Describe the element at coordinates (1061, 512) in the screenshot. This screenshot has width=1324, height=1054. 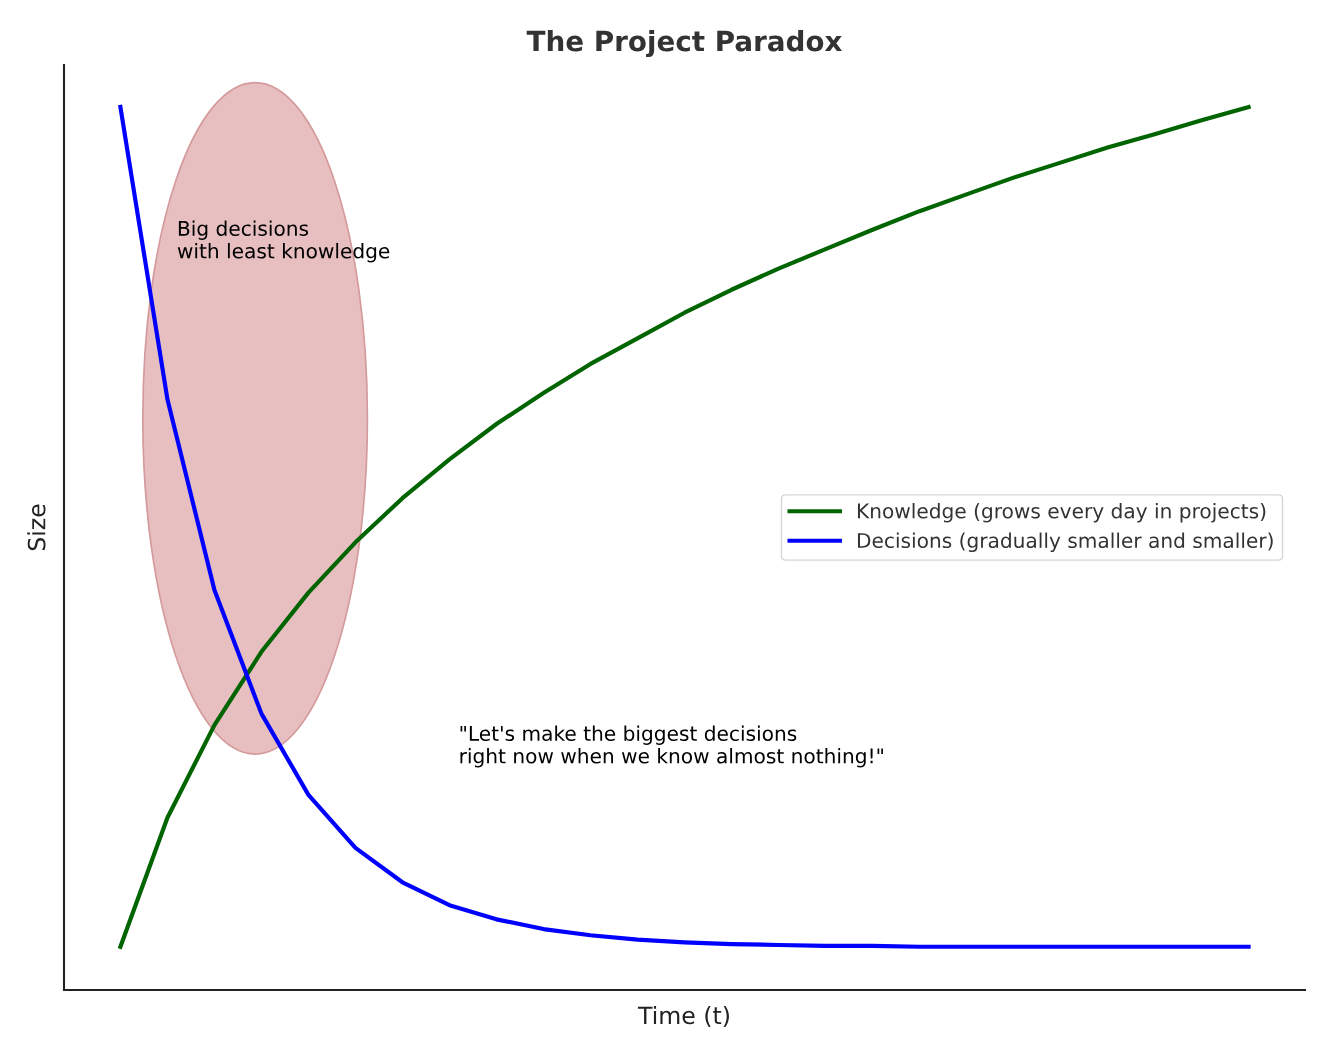
I see `legend-label: Knowledge (grows every day in projects)` at that location.